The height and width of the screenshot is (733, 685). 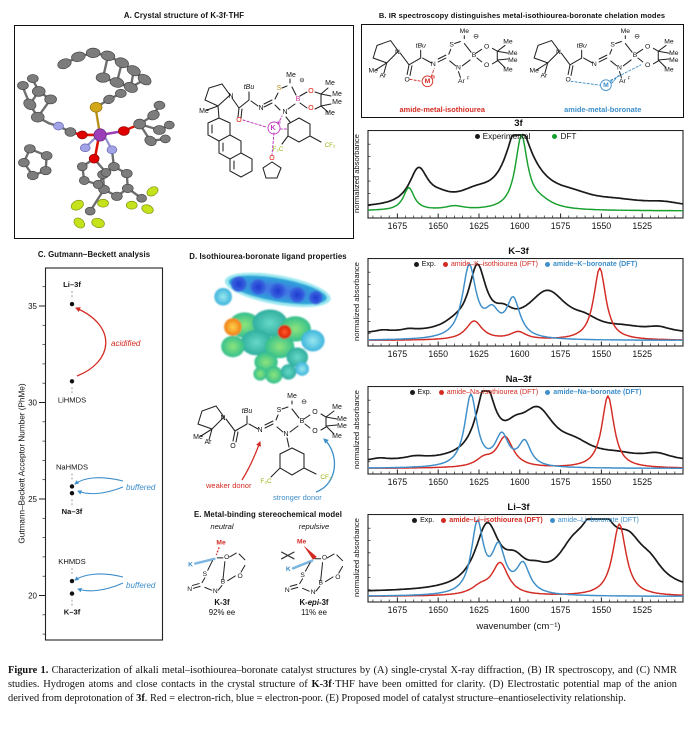 I want to click on legend-entry: amide–Na–isothiourea (DFT), so click(x=488, y=392).